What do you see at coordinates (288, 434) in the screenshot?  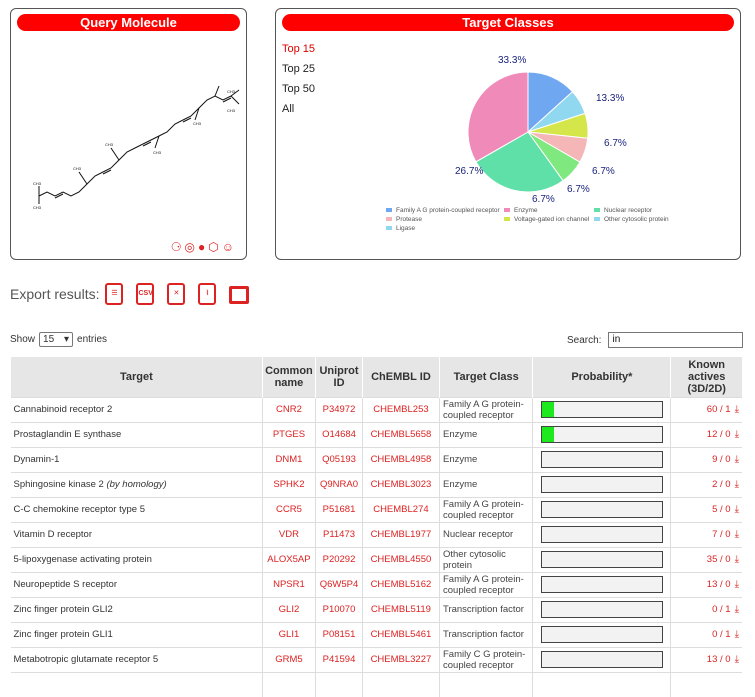 I see `common-name-link: PTGES` at bounding box center [288, 434].